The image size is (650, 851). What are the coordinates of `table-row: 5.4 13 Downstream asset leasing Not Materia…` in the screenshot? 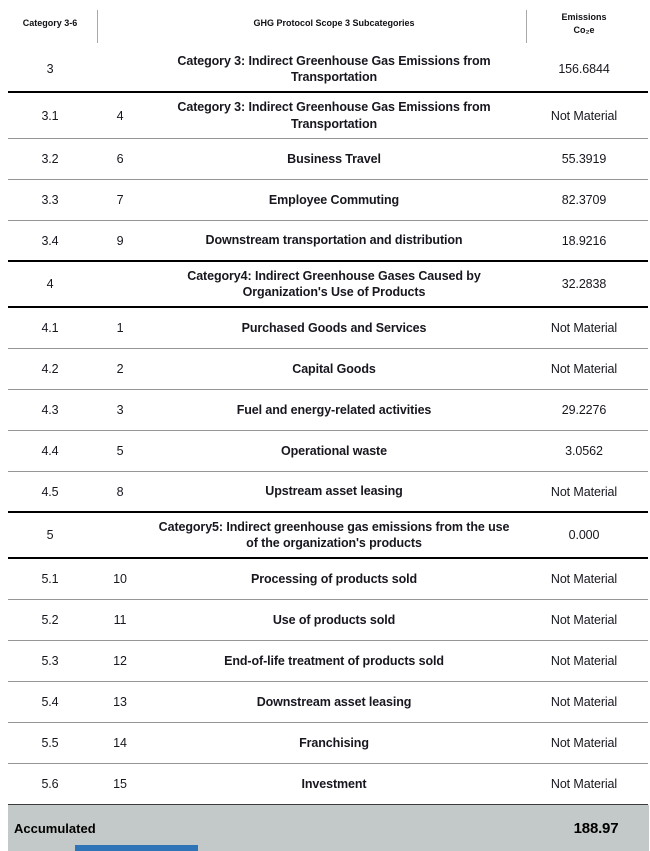 It's located at (328, 702).